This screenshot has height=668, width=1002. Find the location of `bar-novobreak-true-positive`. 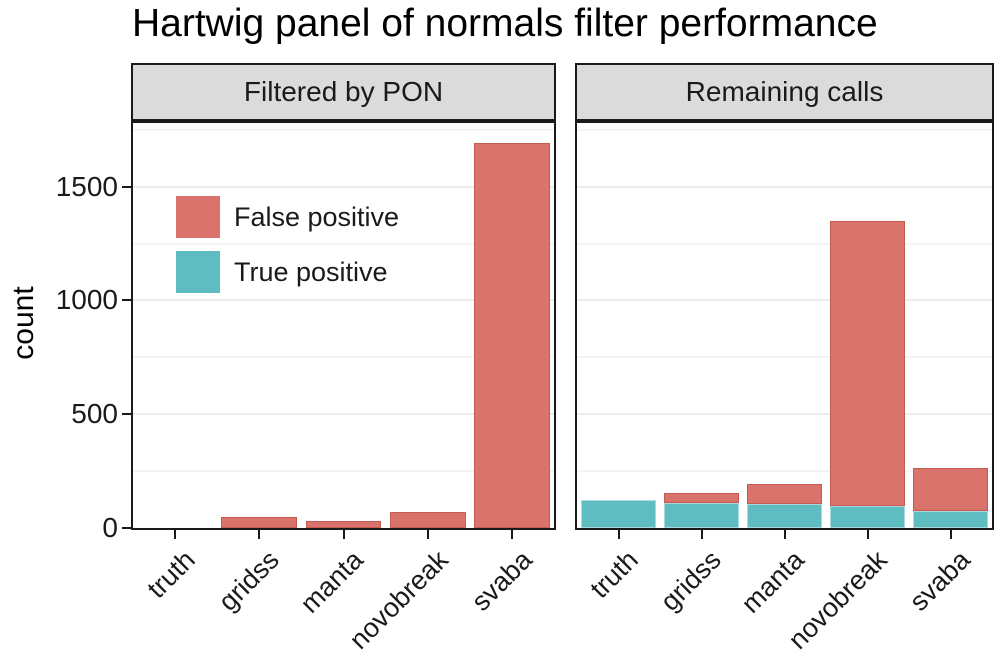

bar-novobreak-true-positive is located at coordinates (867, 517).